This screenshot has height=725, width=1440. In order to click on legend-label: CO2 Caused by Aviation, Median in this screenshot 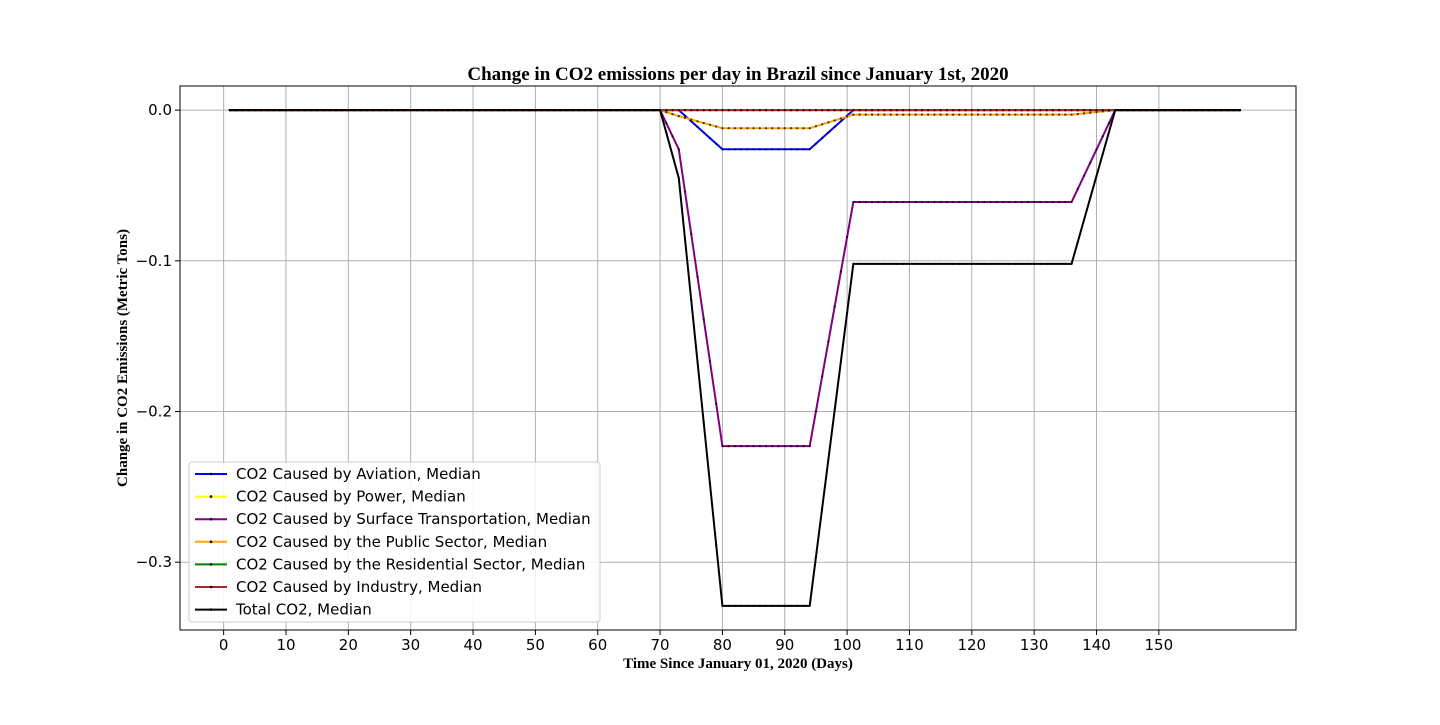, I will do `click(358, 474)`.